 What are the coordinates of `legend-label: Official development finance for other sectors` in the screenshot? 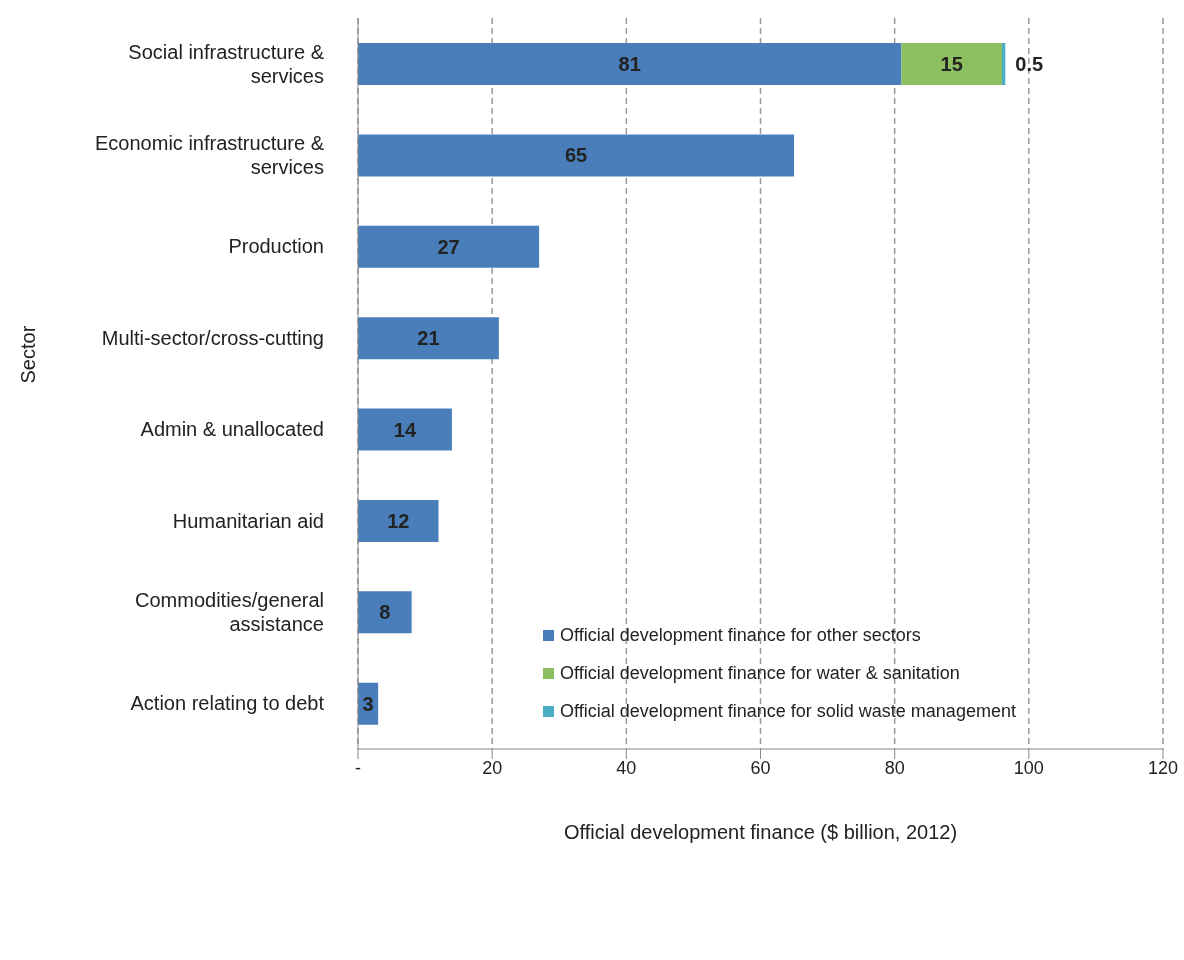 It's located at (740, 635).